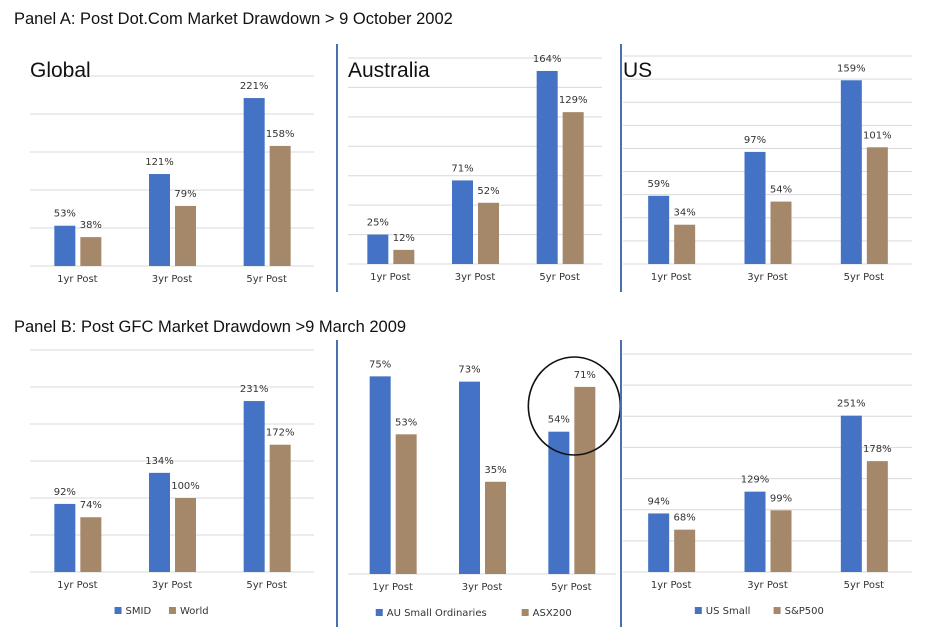 Image resolution: width=930 pixels, height=635 pixels. What do you see at coordinates (728, 611) in the screenshot?
I see `legend-label-us-small: US Small` at bounding box center [728, 611].